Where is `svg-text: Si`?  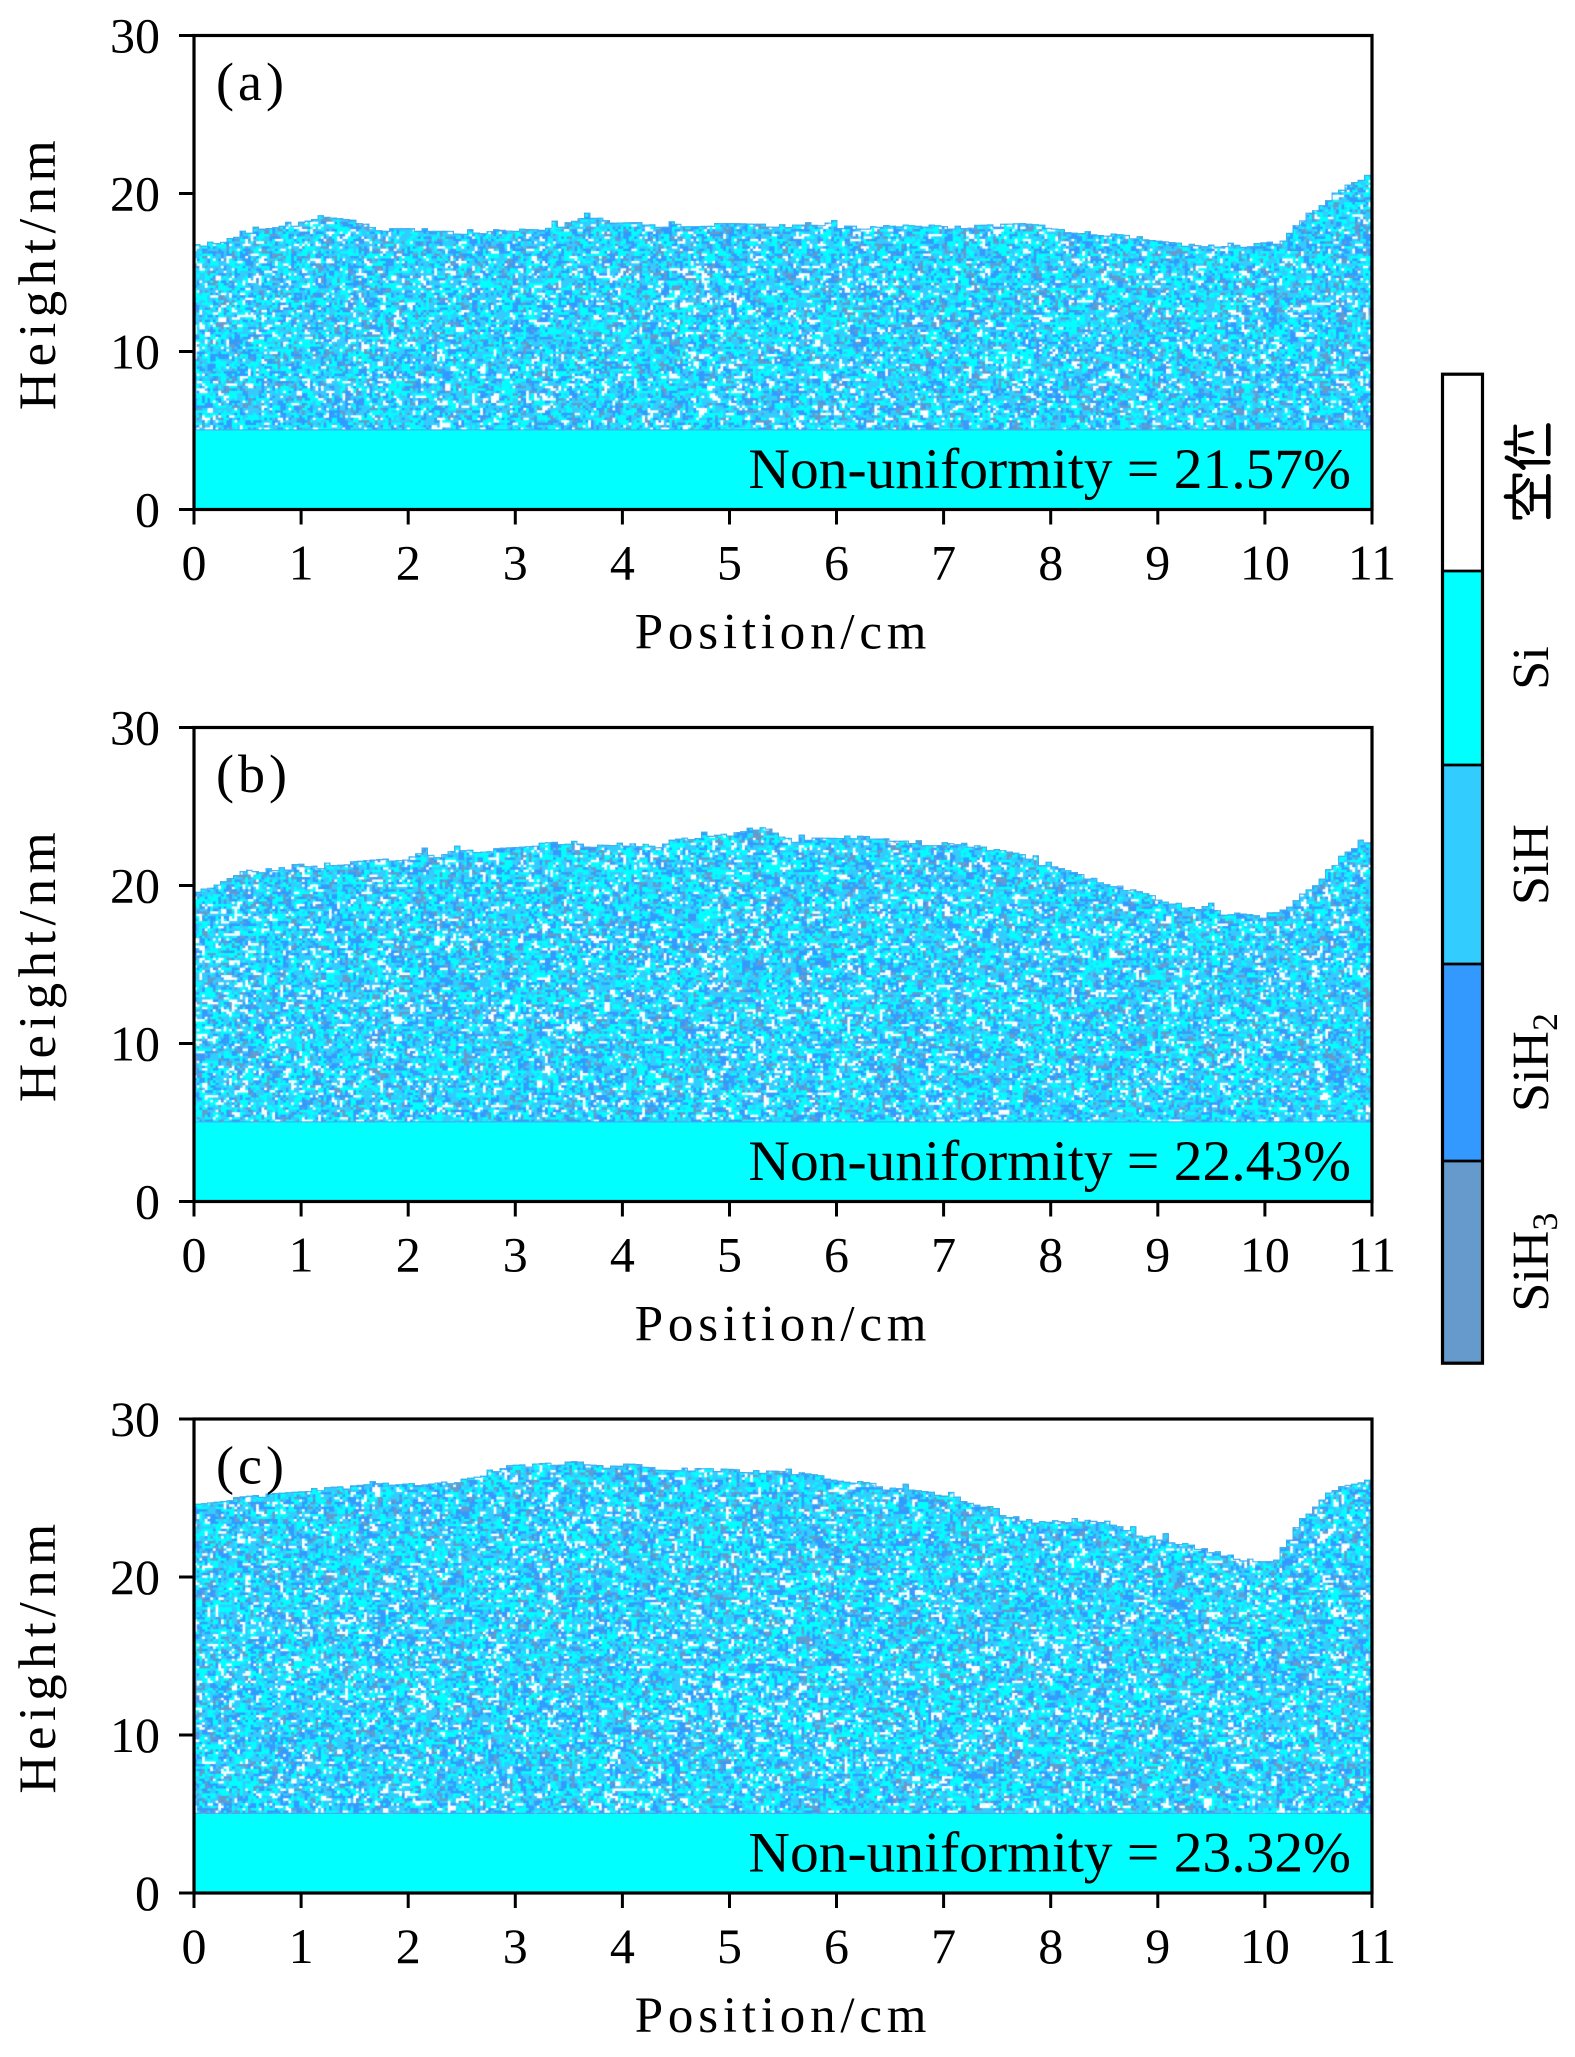
svg-text: Si is located at coordinates (1531, 667).